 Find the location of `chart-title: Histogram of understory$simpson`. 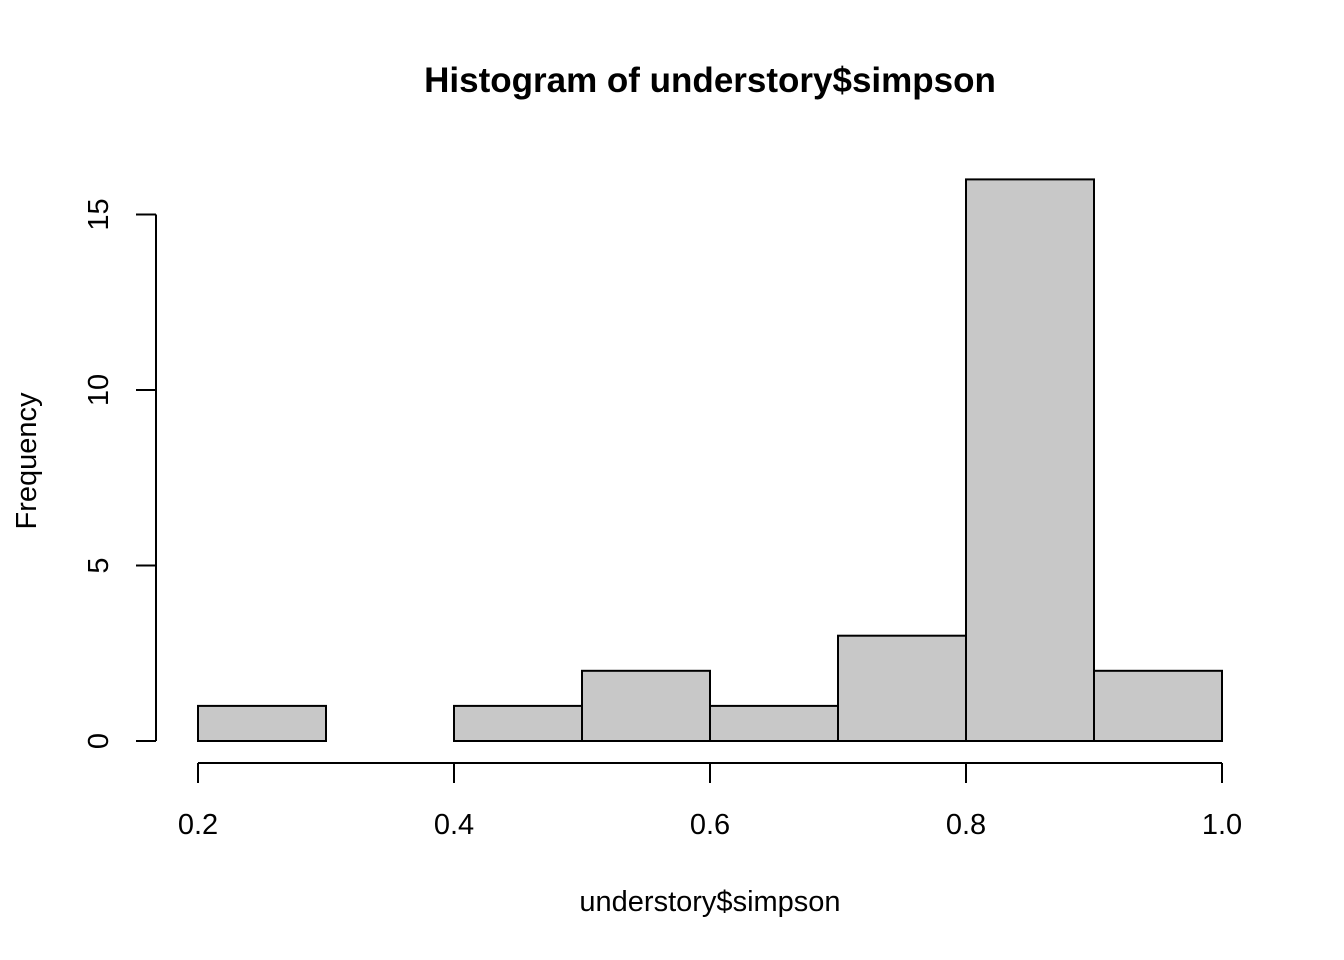

chart-title: Histogram of understory$simpson is located at coordinates (710, 80).